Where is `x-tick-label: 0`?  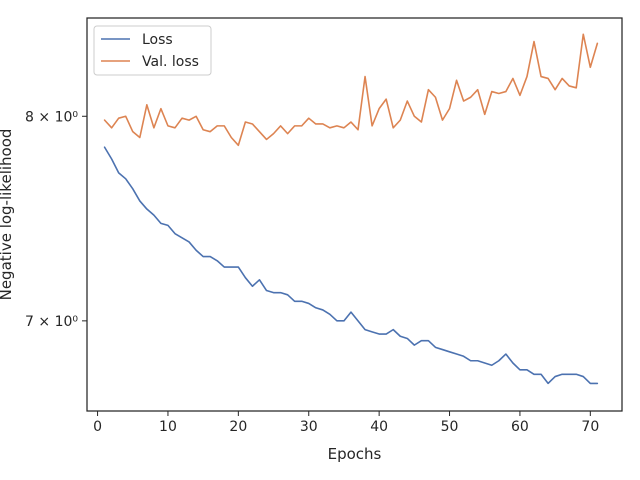
x-tick-label: 0 is located at coordinates (97, 427).